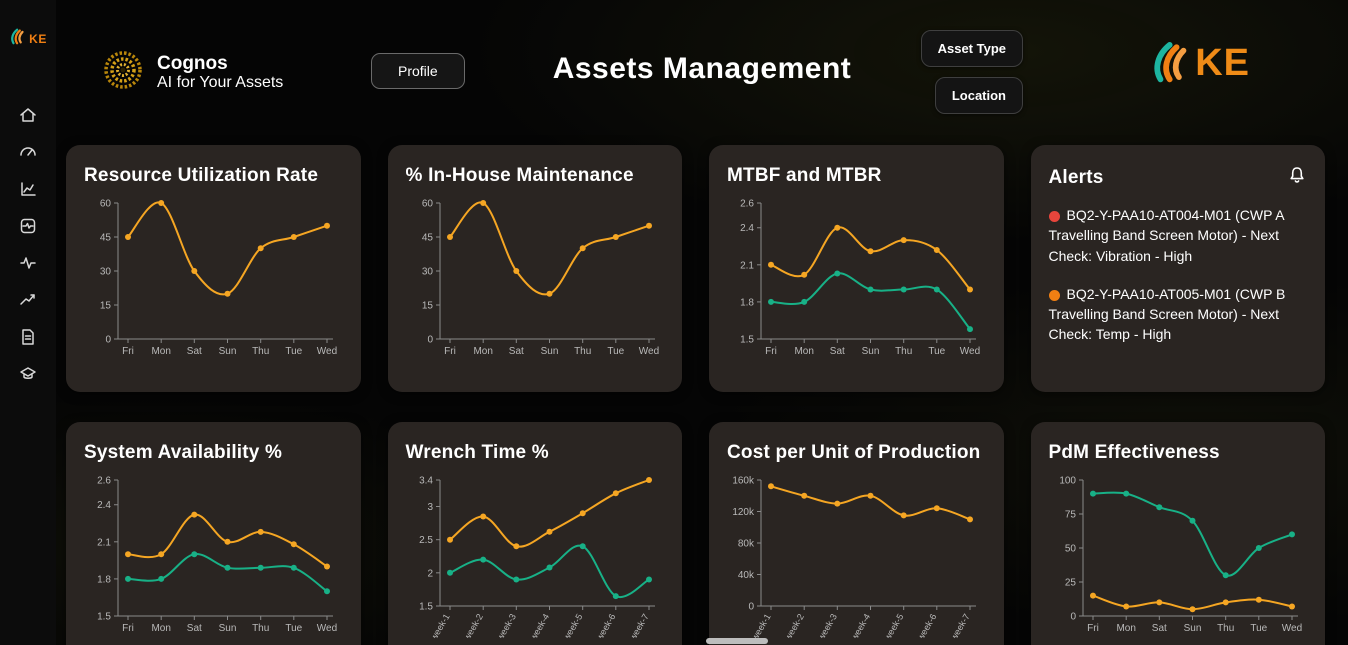 The height and width of the screenshot is (645, 1348). I want to click on svg-text: 3.4, so click(426, 481).